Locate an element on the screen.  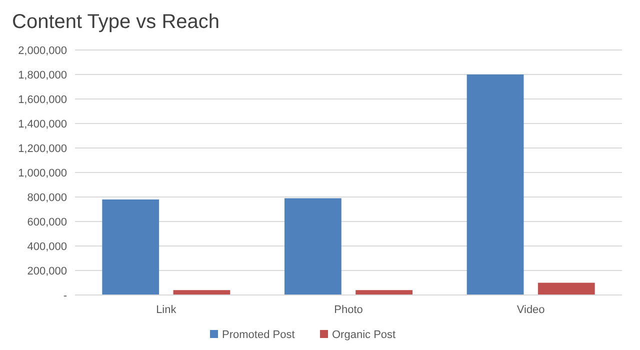
y-tick-label: 200,000 is located at coordinates (47, 271).